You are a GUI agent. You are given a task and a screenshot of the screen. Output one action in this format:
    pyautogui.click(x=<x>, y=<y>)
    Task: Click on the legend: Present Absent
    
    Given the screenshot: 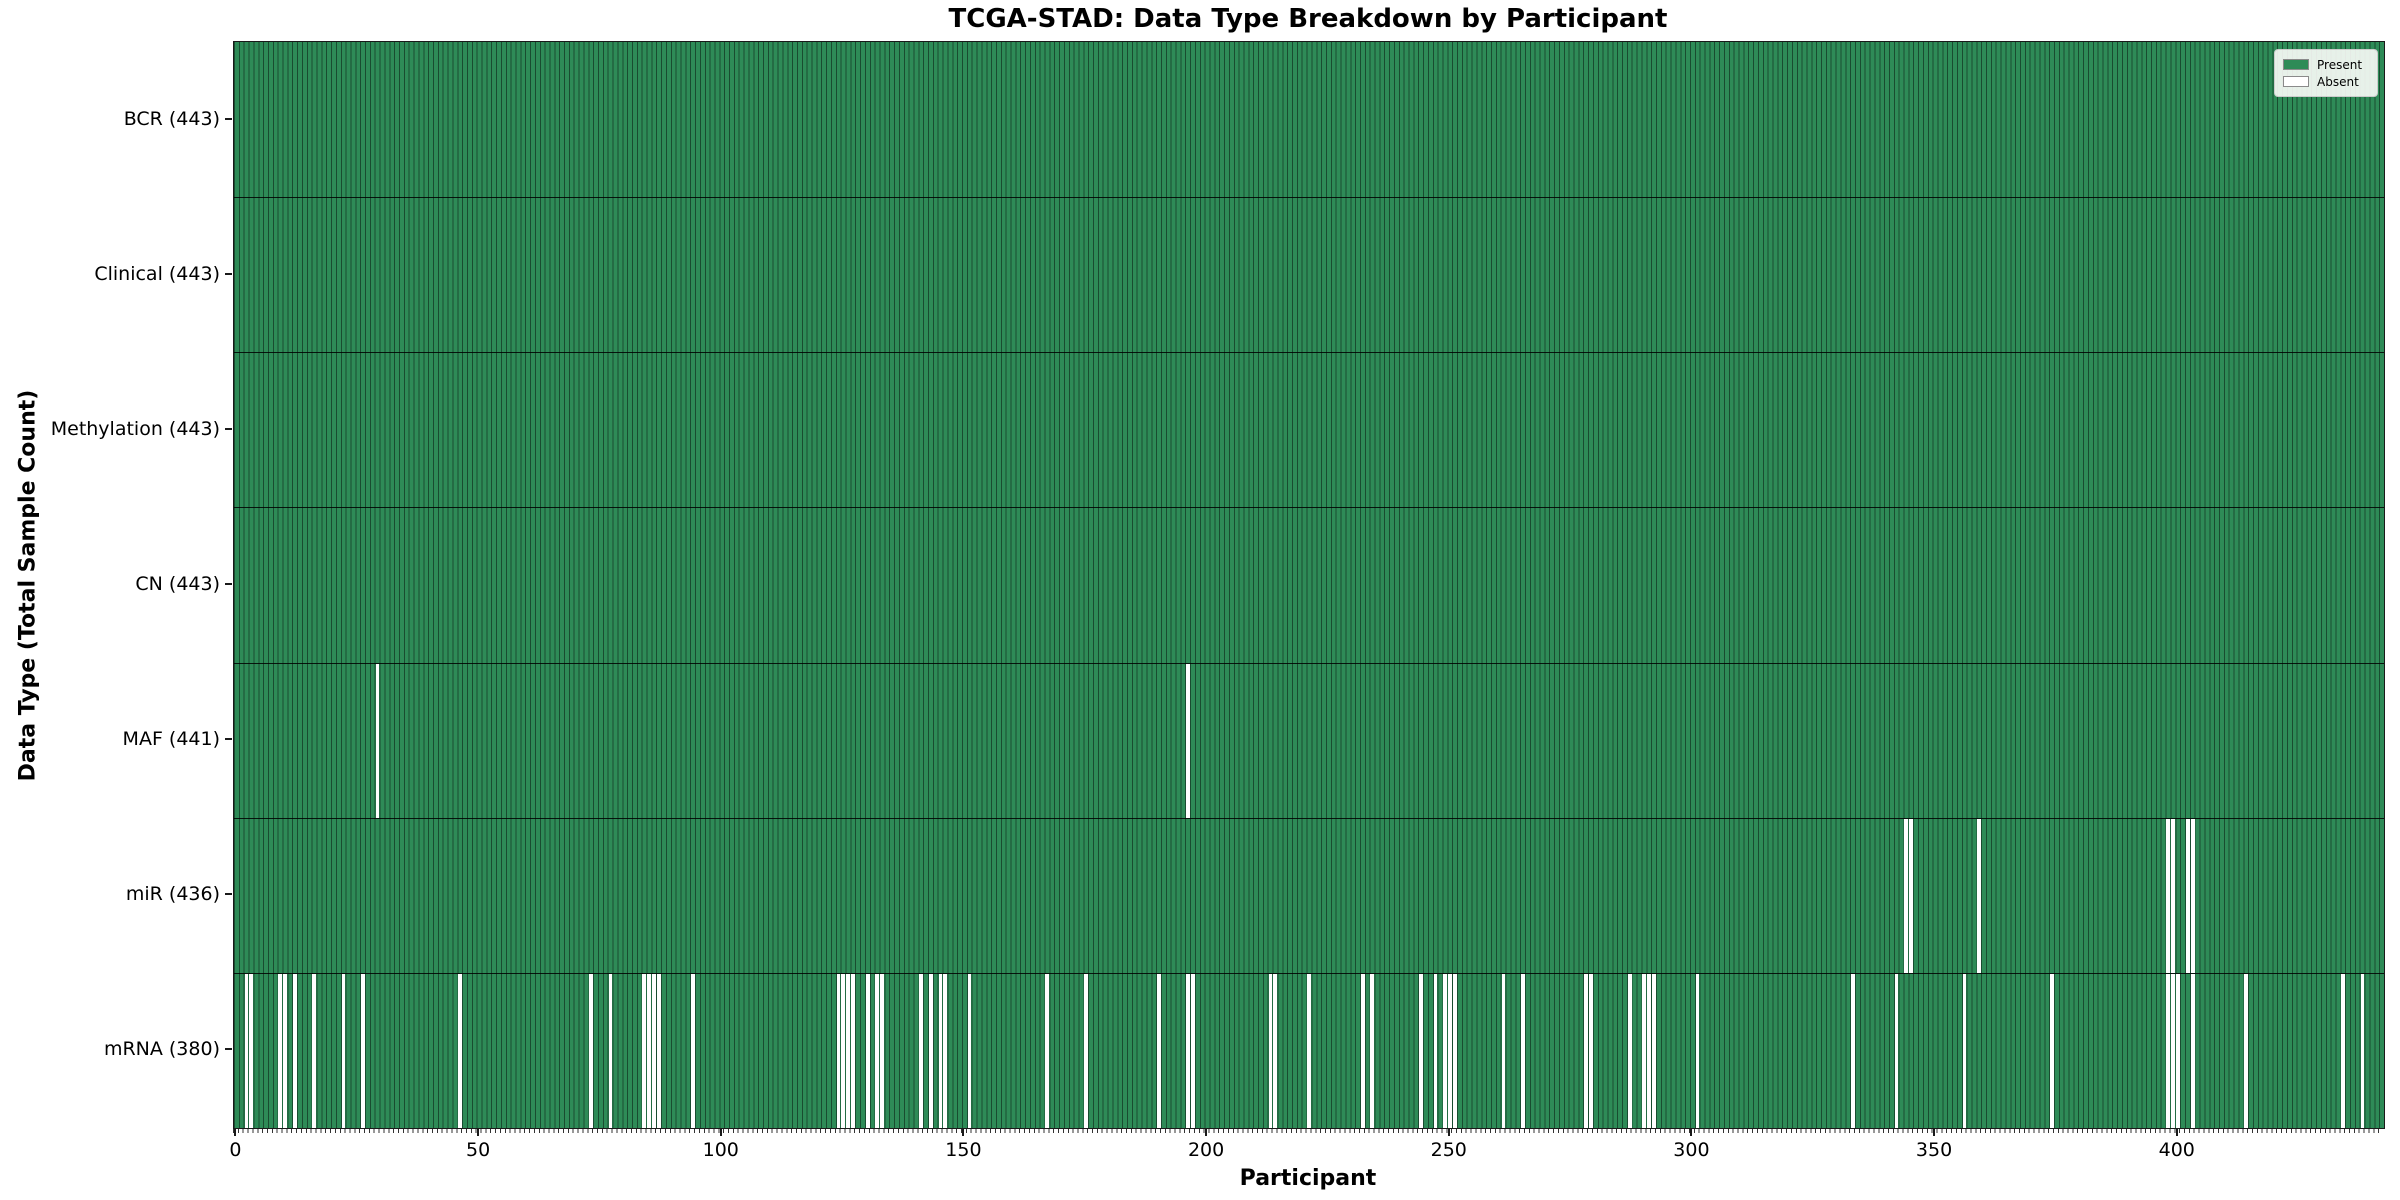 What is the action you would take?
    pyautogui.click(x=2326, y=73)
    